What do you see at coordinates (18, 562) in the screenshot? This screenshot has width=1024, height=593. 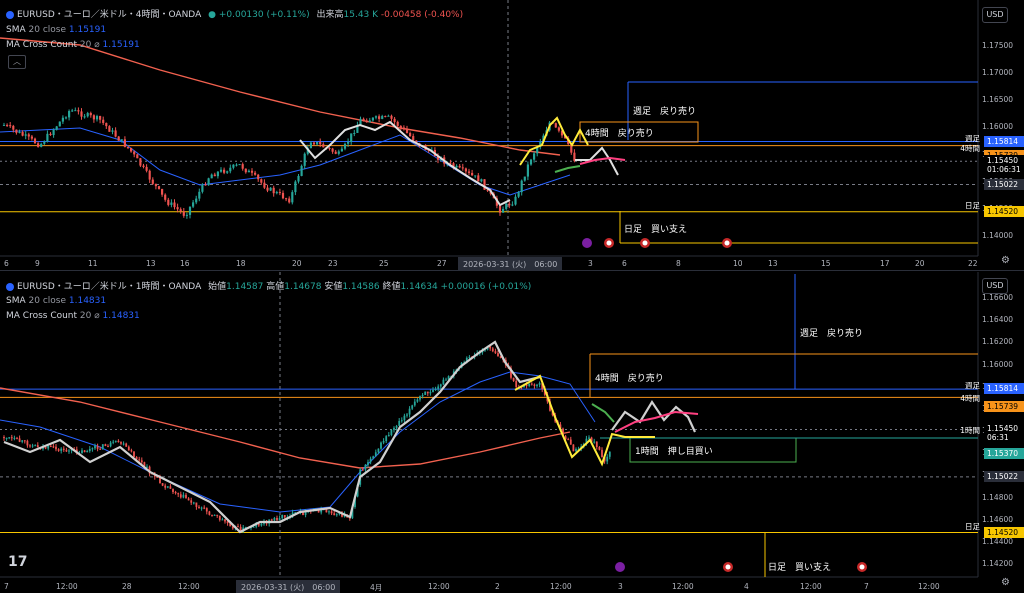 I see `tradingview-logo-icon: 𝟭𝟳` at bounding box center [18, 562].